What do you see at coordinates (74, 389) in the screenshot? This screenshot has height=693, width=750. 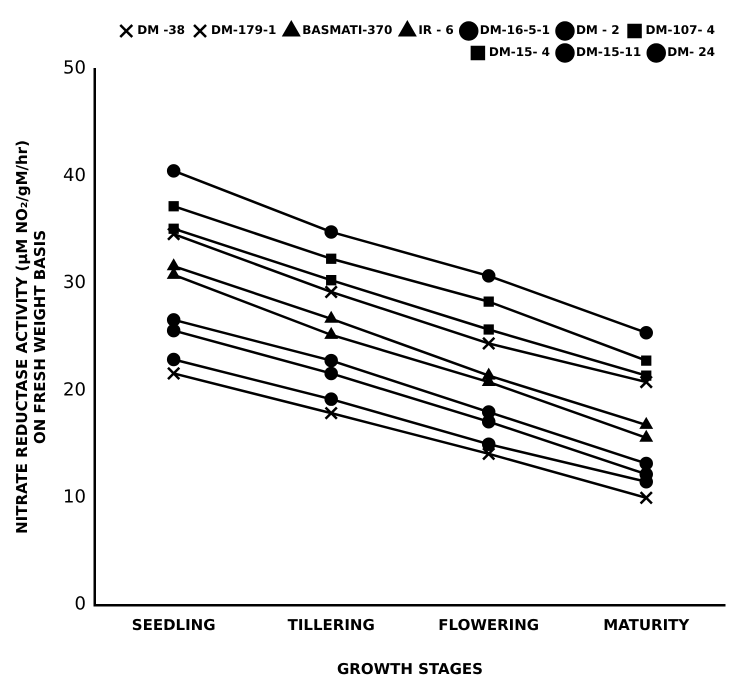 I see `y-tick-label: 20` at bounding box center [74, 389].